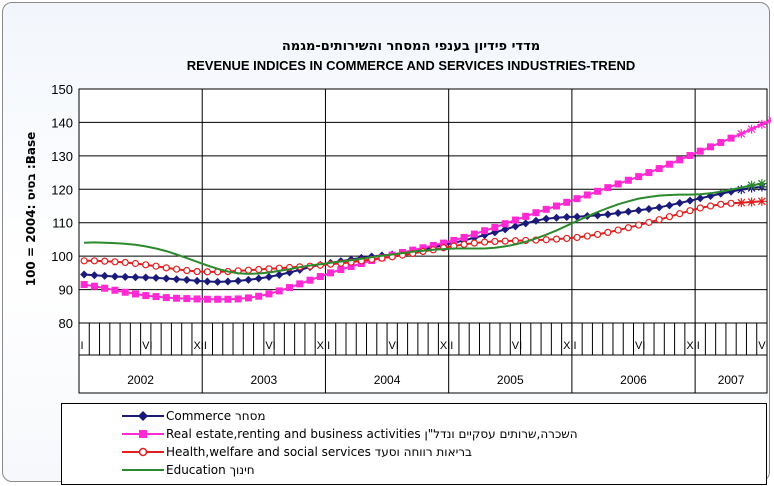 This screenshot has height=486, width=774. Describe the element at coordinates (140, 380) in the screenshot. I see `year-label: 2002` at that location.